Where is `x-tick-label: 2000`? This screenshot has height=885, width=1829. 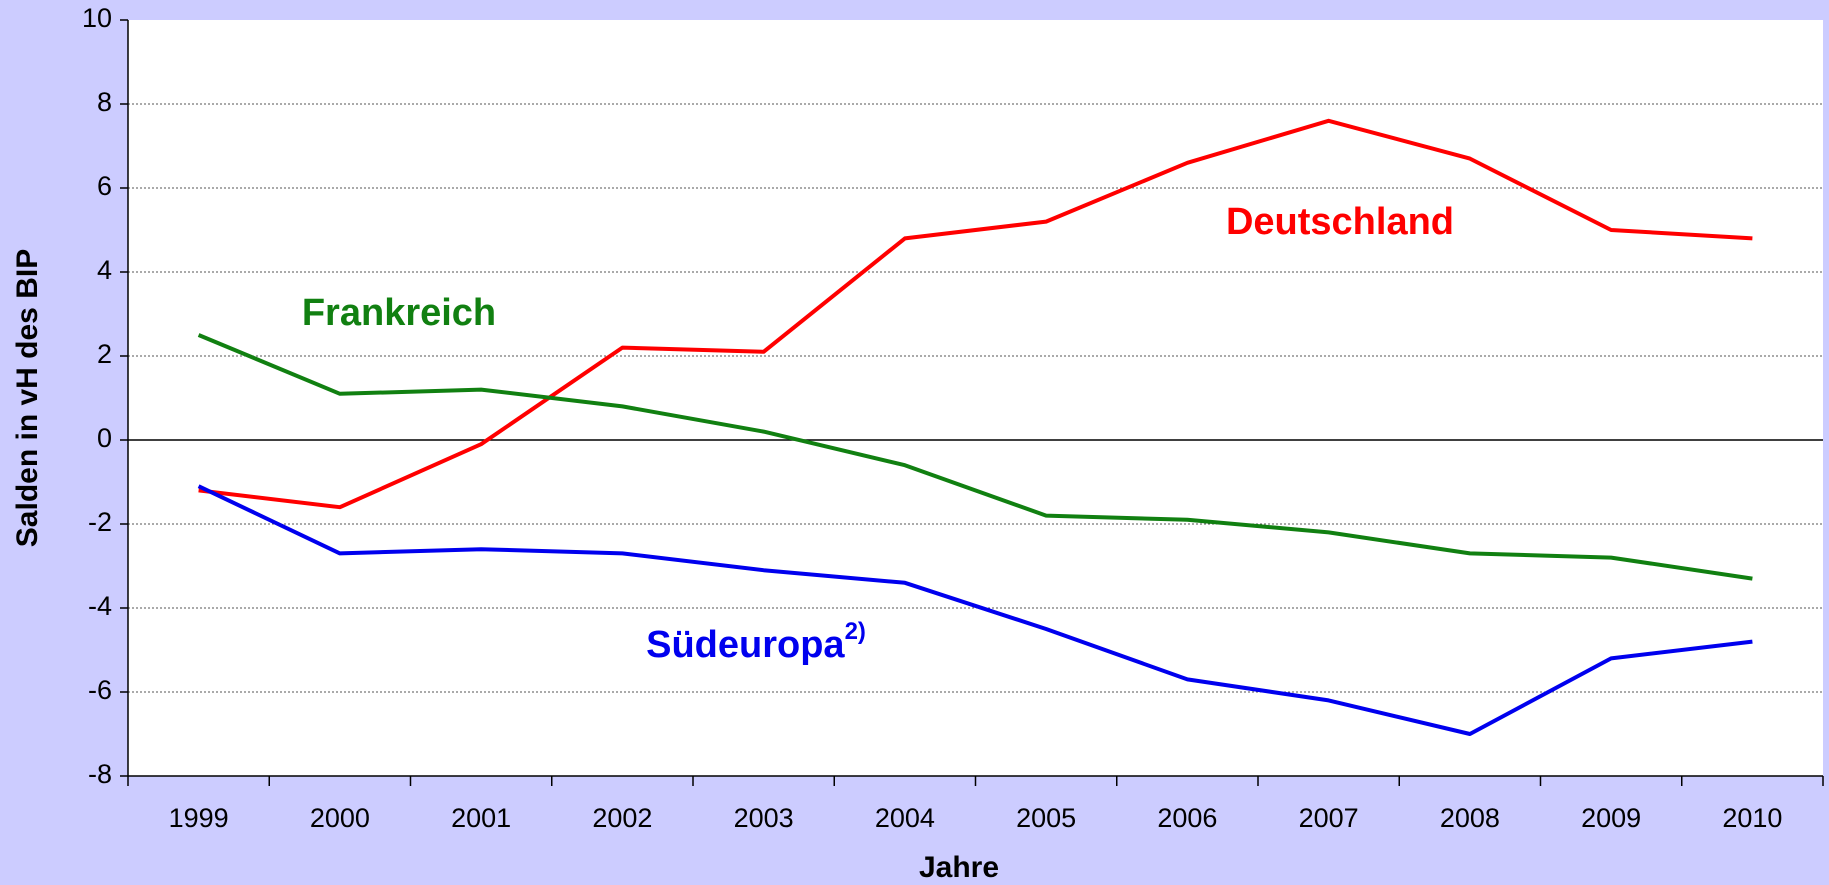 x-tick-label: 2000 is located at coordinates (340, 818).